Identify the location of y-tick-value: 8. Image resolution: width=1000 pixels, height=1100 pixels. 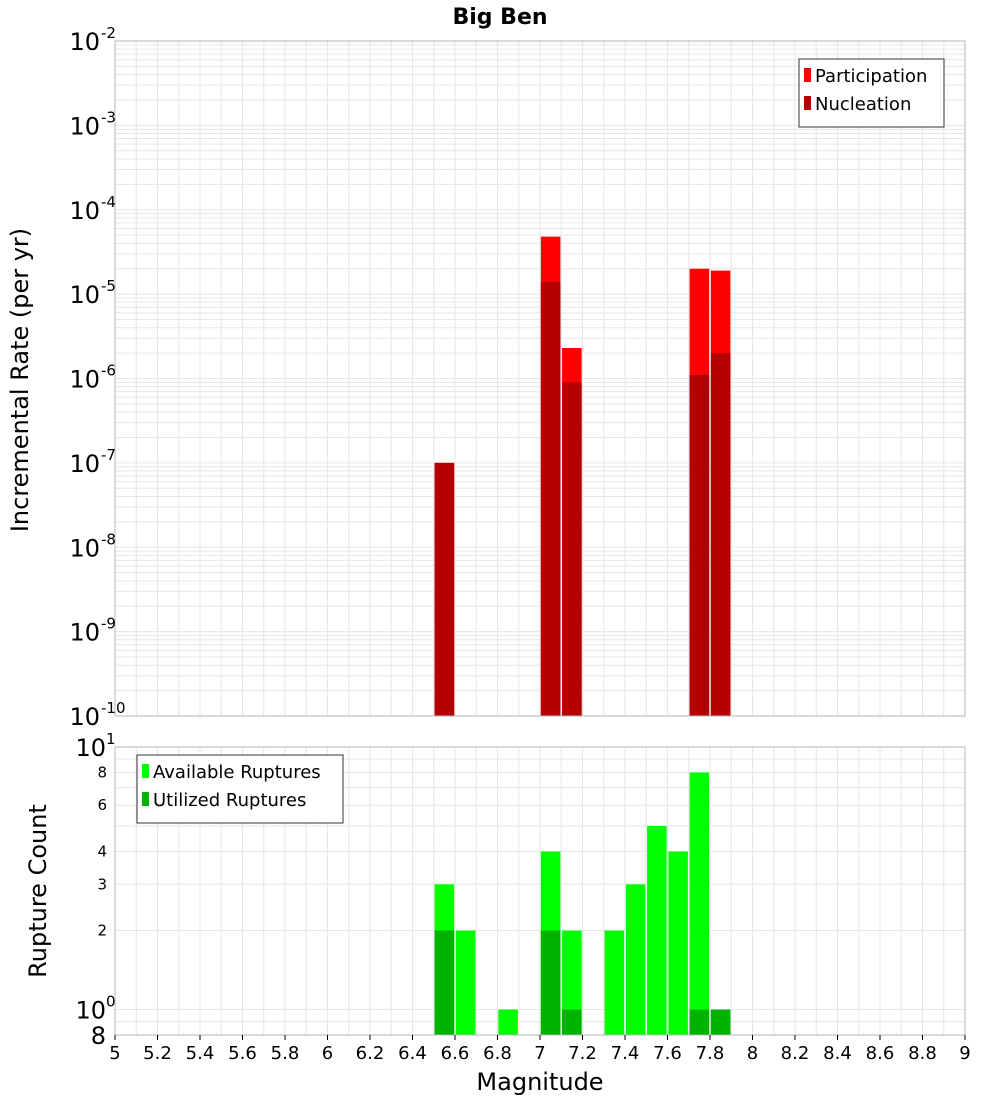
(102, 772).